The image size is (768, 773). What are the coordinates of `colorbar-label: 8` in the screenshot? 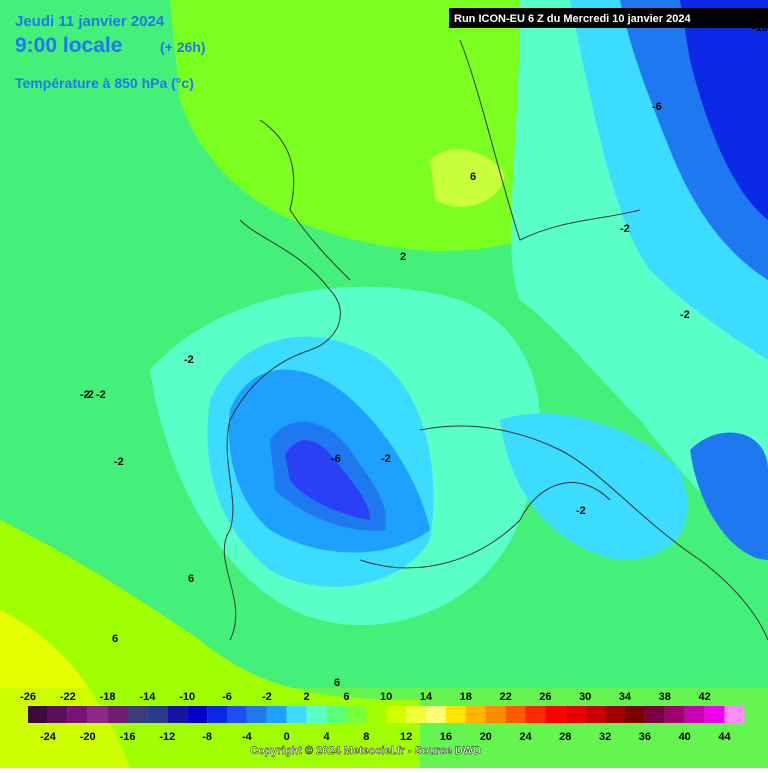 It's located at (366, 737).